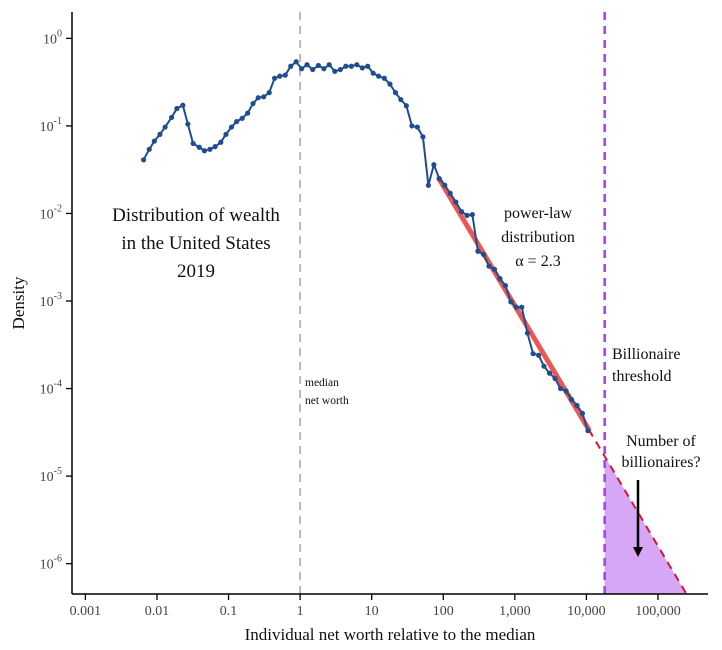 This screenshot has width=722, height=650. Describe the element at coordinates (322, 383) in the screenshot. I see `median-label-line-1: median` at that location.